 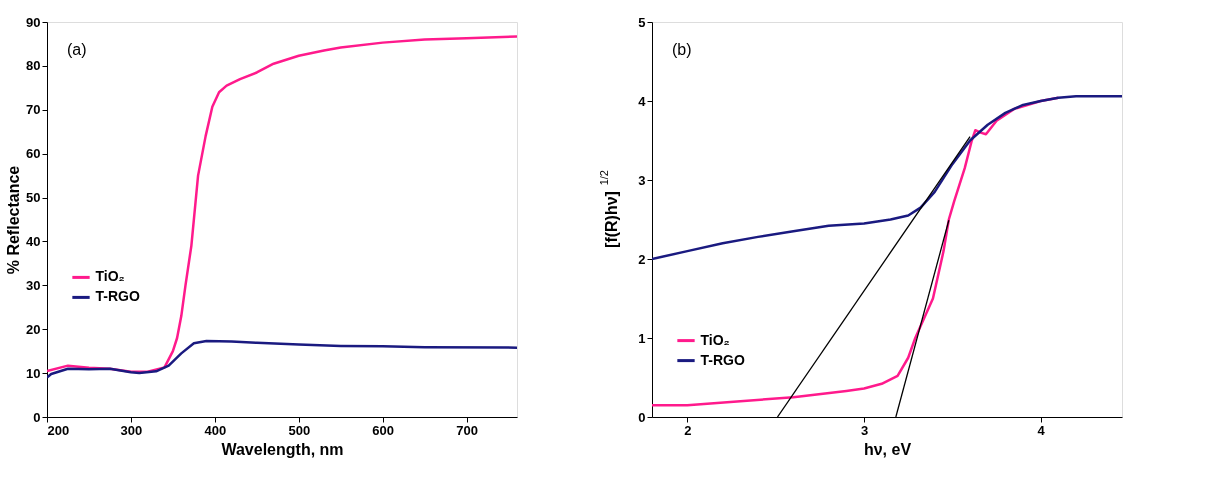 What do you see at coordinates (642, 259) in the screenshot?
I see `y-tick-label: 2` at bounding box center [642, 259].